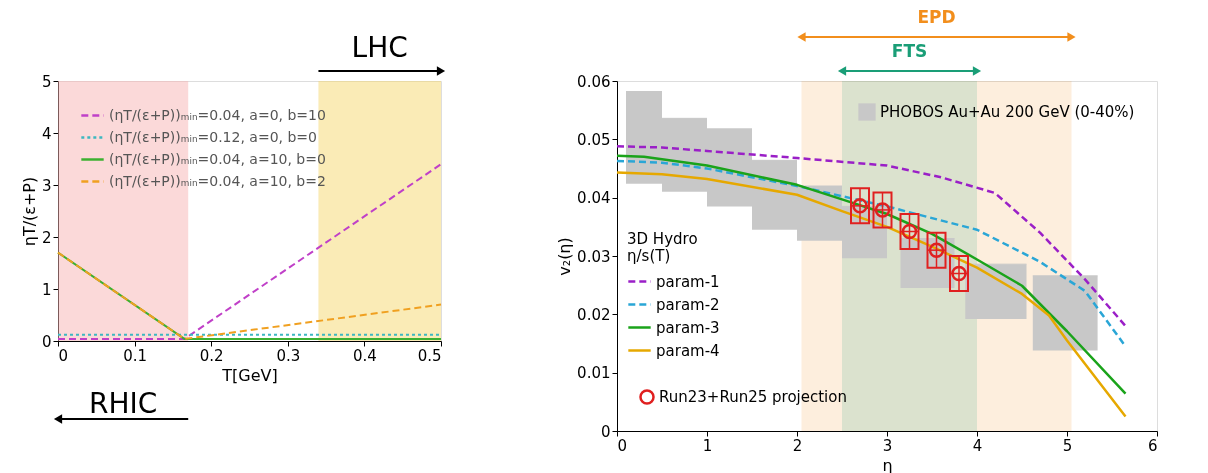 The width and height of the screenshot is (1208, 473). I want to click on x-tick-label: 4, so click(977, 445).